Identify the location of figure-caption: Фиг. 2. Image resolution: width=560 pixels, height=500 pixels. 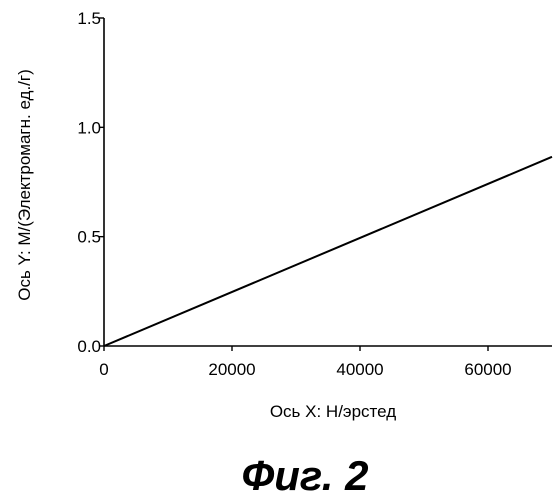
(304, 475).